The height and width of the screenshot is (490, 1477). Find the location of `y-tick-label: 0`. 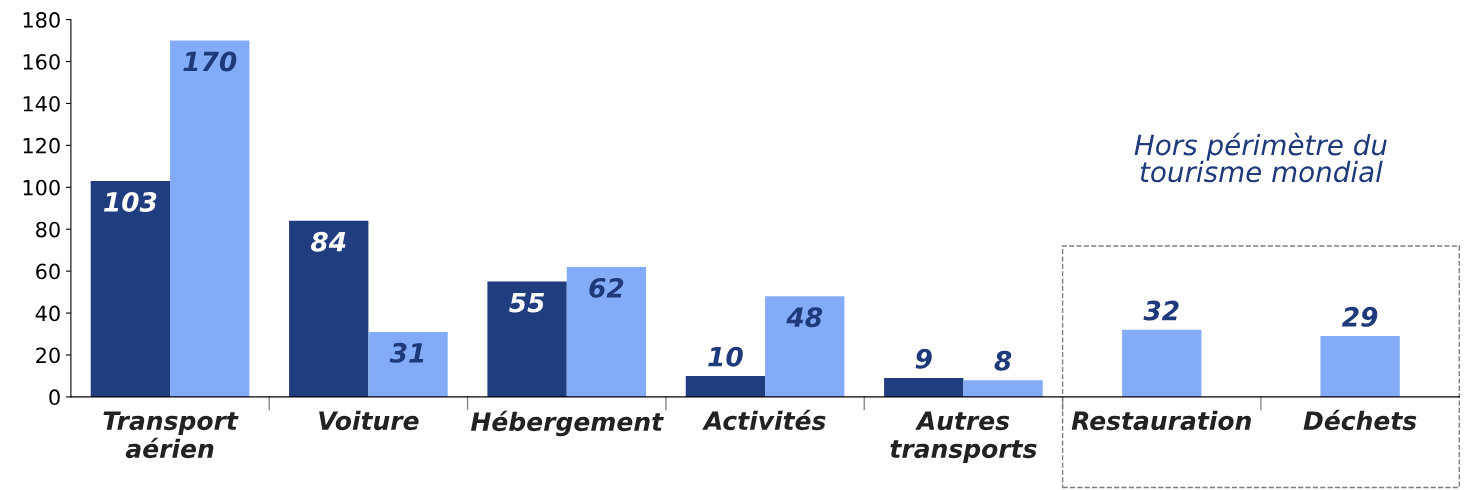

y-tick-label: 0 is located at coordinates (54, 397).